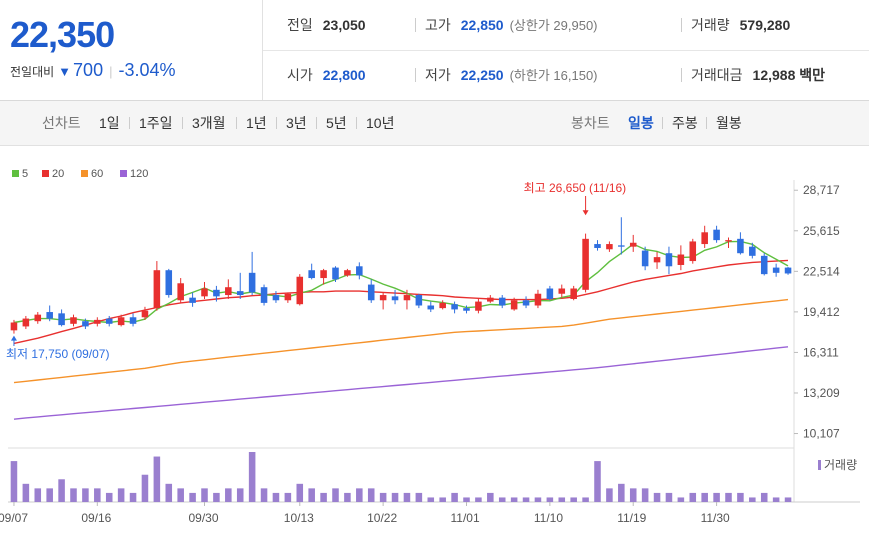 The image size is (869, 544). I want to click on y-tick-label: 13,209, so click(821, 393).